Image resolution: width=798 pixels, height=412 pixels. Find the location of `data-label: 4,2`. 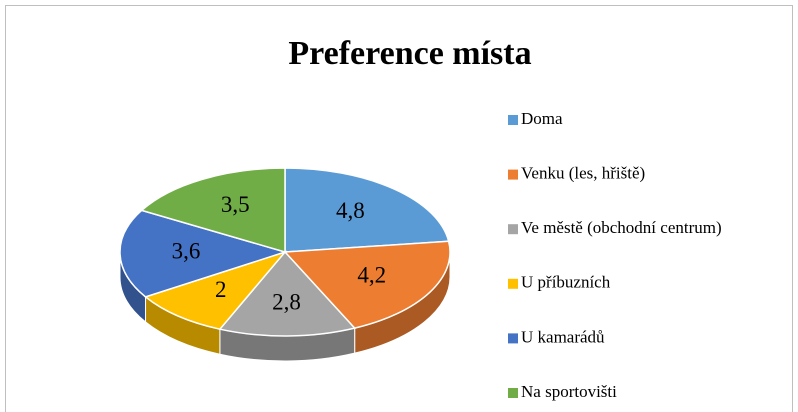

data-label: 4,2 is located at coordinates (371, 274).